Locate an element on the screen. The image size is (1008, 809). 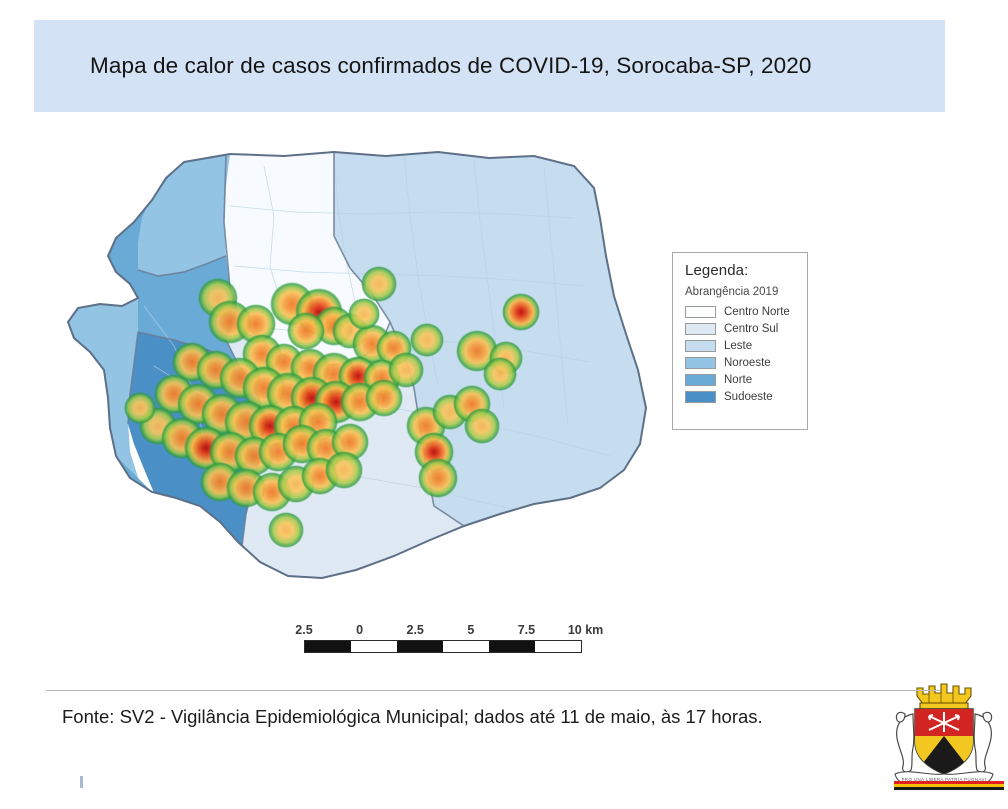
legend-entry: Noroeste is located at coordinates (741, 362).